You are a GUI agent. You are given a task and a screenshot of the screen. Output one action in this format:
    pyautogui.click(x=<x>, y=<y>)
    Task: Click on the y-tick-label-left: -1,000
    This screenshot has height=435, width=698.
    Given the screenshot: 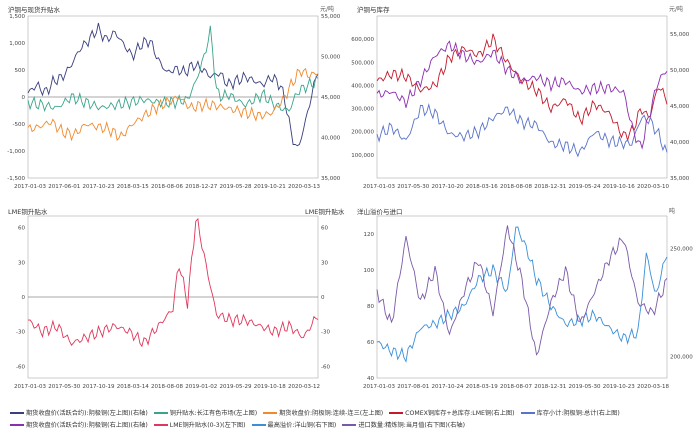 What is the action you would take?
    pyautogui.click(x=16, y=152)
    